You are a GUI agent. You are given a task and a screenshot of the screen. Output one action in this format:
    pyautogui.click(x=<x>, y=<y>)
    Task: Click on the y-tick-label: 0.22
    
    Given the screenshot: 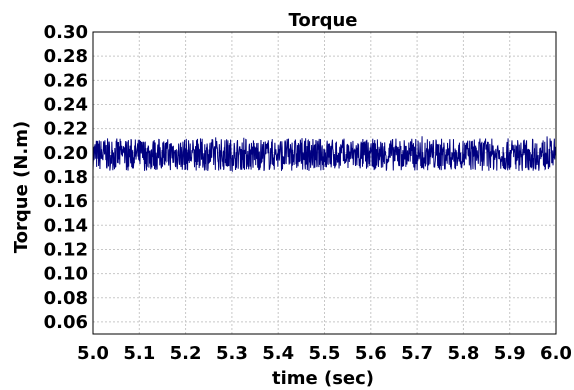 What is the action you would take?
    pyautogui.click(x=66, y=129)
    